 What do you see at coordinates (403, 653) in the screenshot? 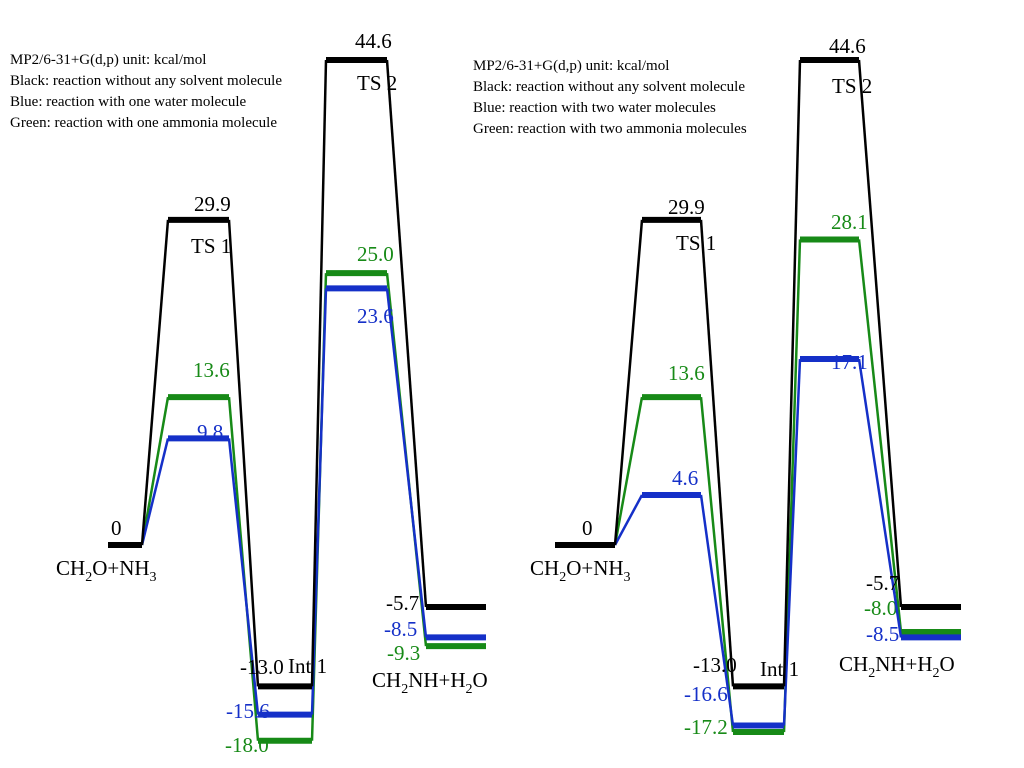
I see `green-value-label-5: -9.3` at bounding box center [403, 653].